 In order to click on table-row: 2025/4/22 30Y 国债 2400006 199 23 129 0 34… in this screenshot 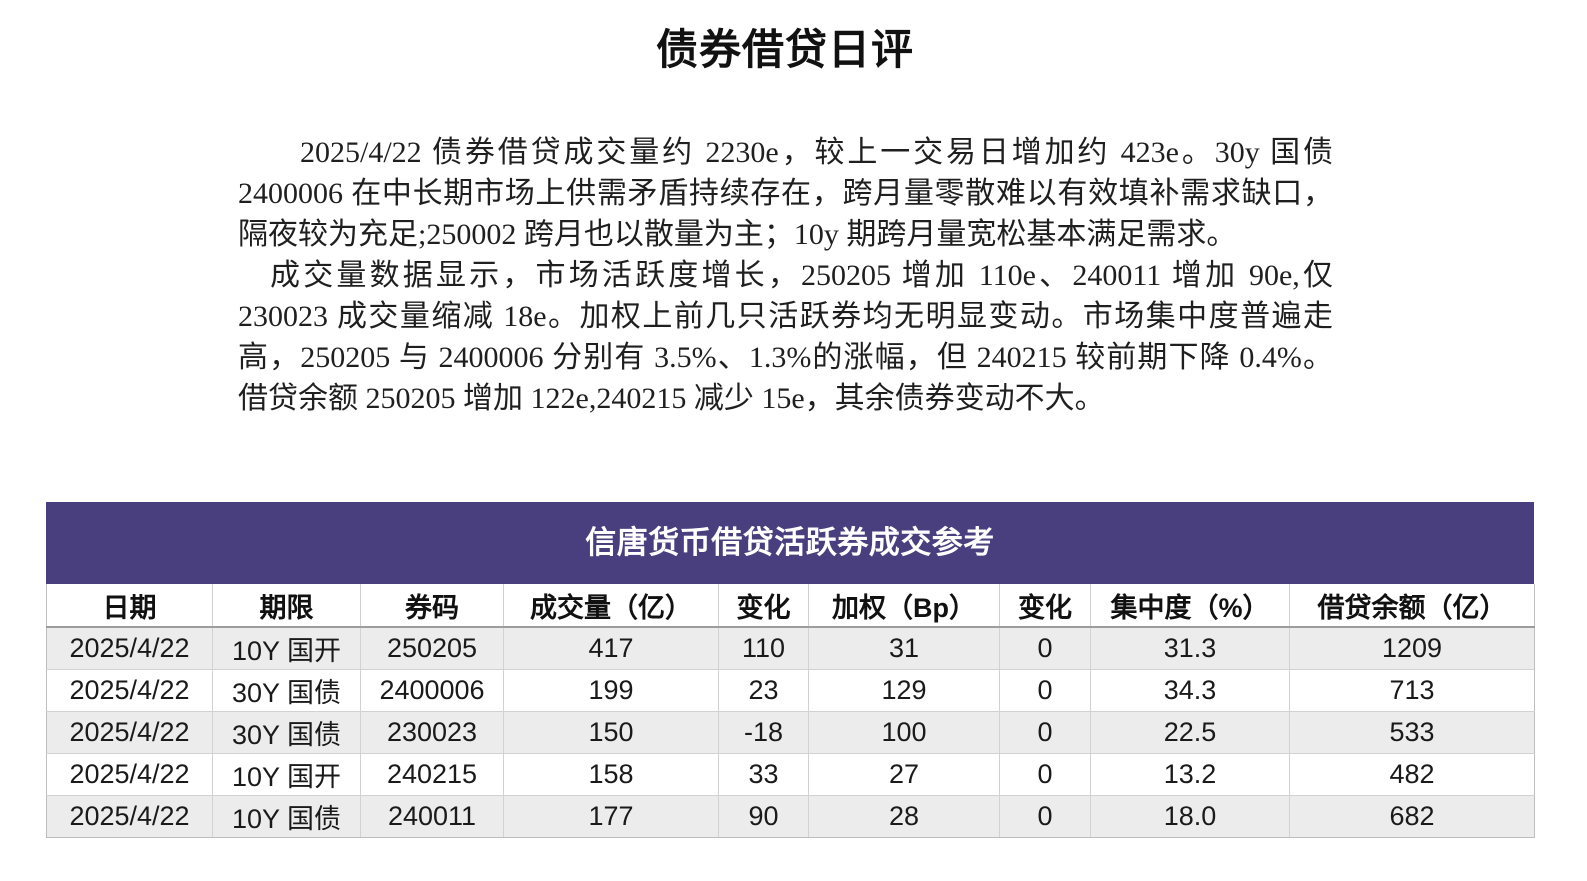, I will do `click(790, 690)`.